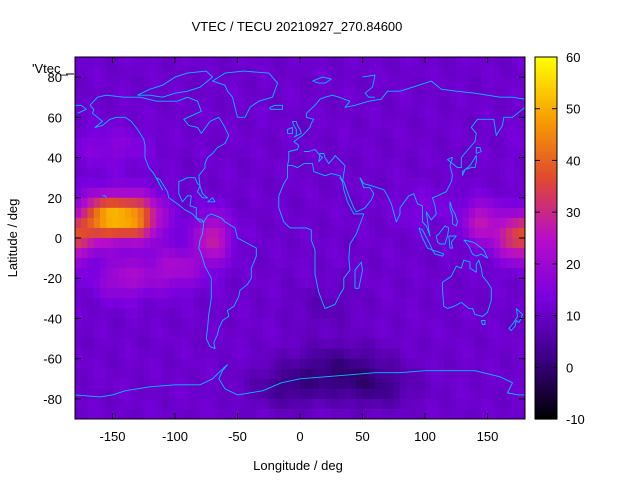 This screenshot has width=640, height=480. Describe the element at coordinates (573, 316) in the screenshot. I see `colorbar-tick-label: 10` at that location.